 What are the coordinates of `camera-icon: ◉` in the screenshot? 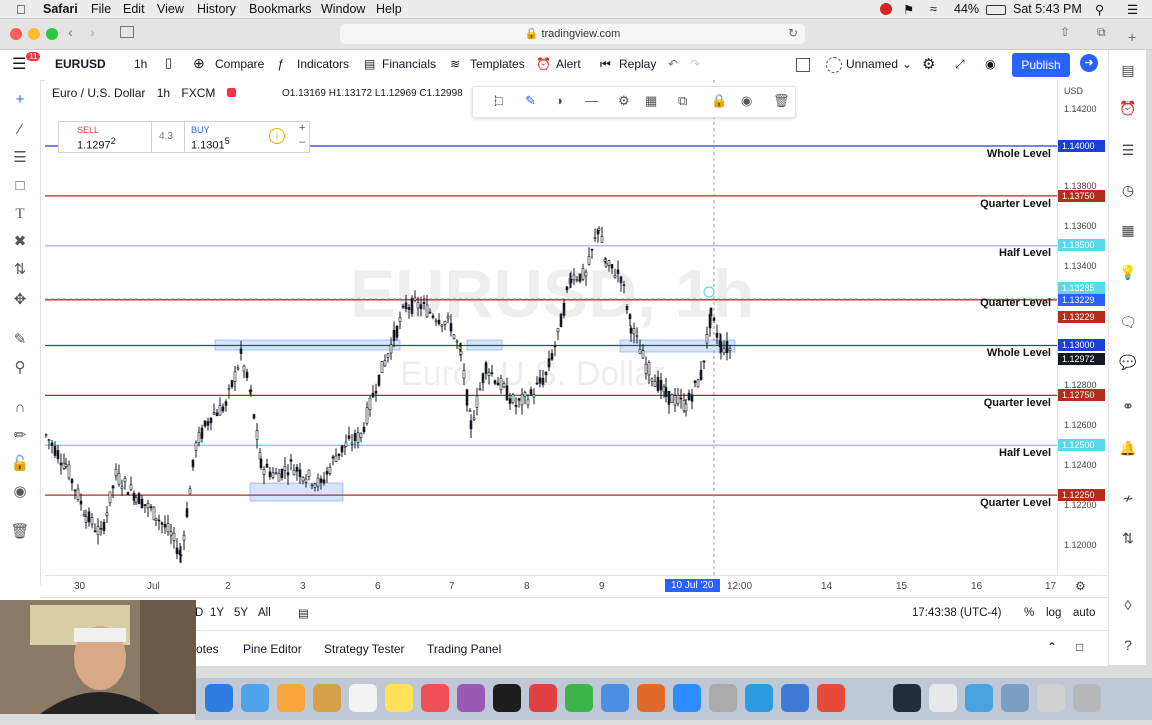 It's located at (990, 64).